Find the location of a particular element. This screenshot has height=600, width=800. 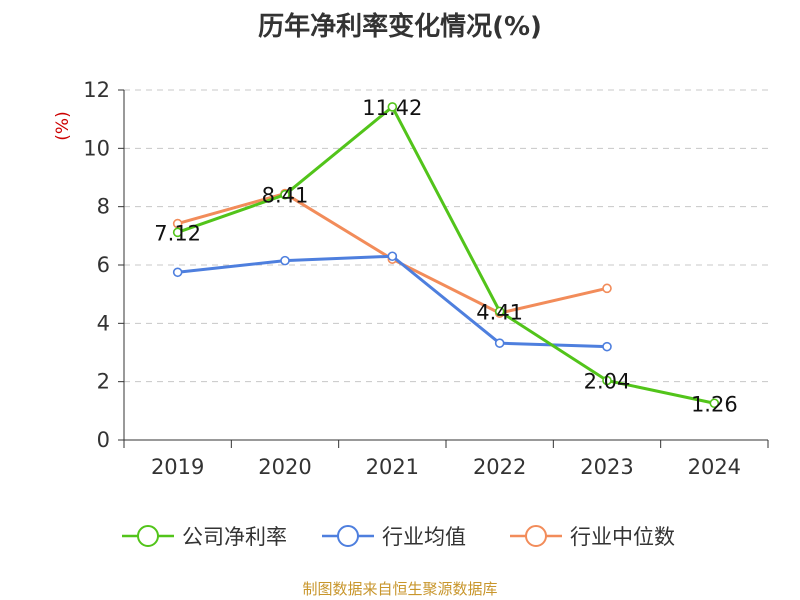

data-label: 4.41 is located at coordinates (499, 312).